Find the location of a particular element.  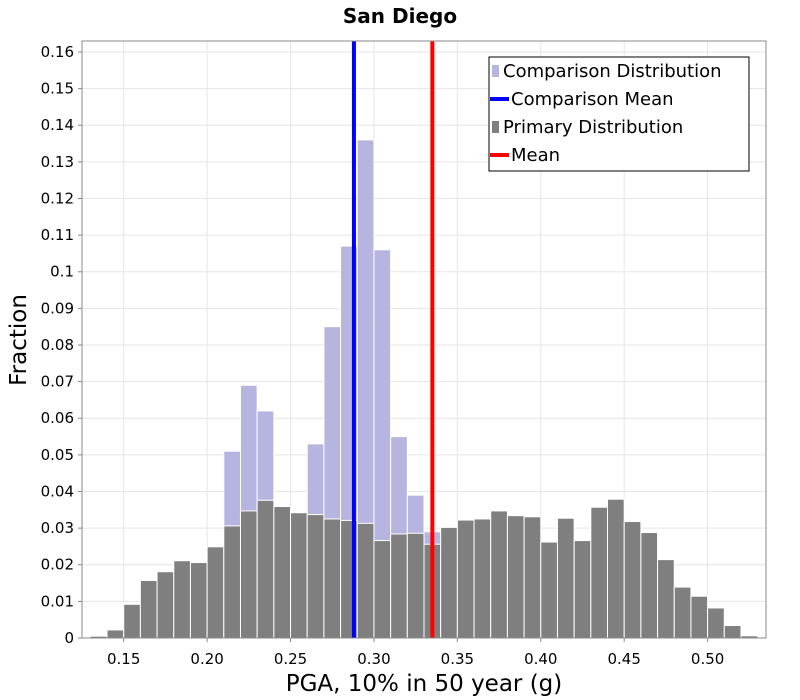

x-tick-label: 0.25 is located at coordinates (290, 659).